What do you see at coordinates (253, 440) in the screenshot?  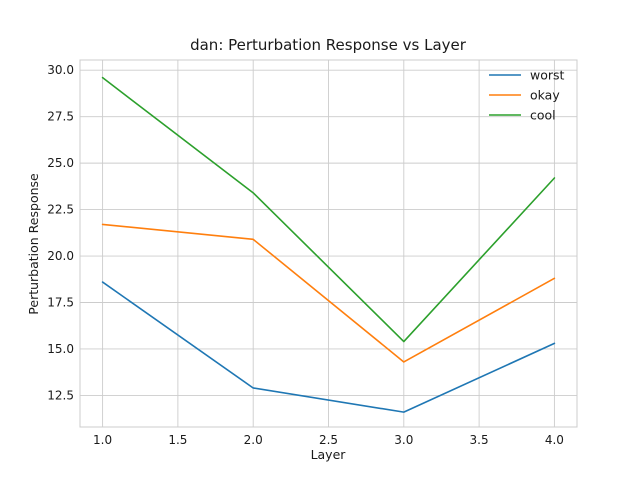 I see `x-tick-label: 2.0` at bounding box center [253, 440].